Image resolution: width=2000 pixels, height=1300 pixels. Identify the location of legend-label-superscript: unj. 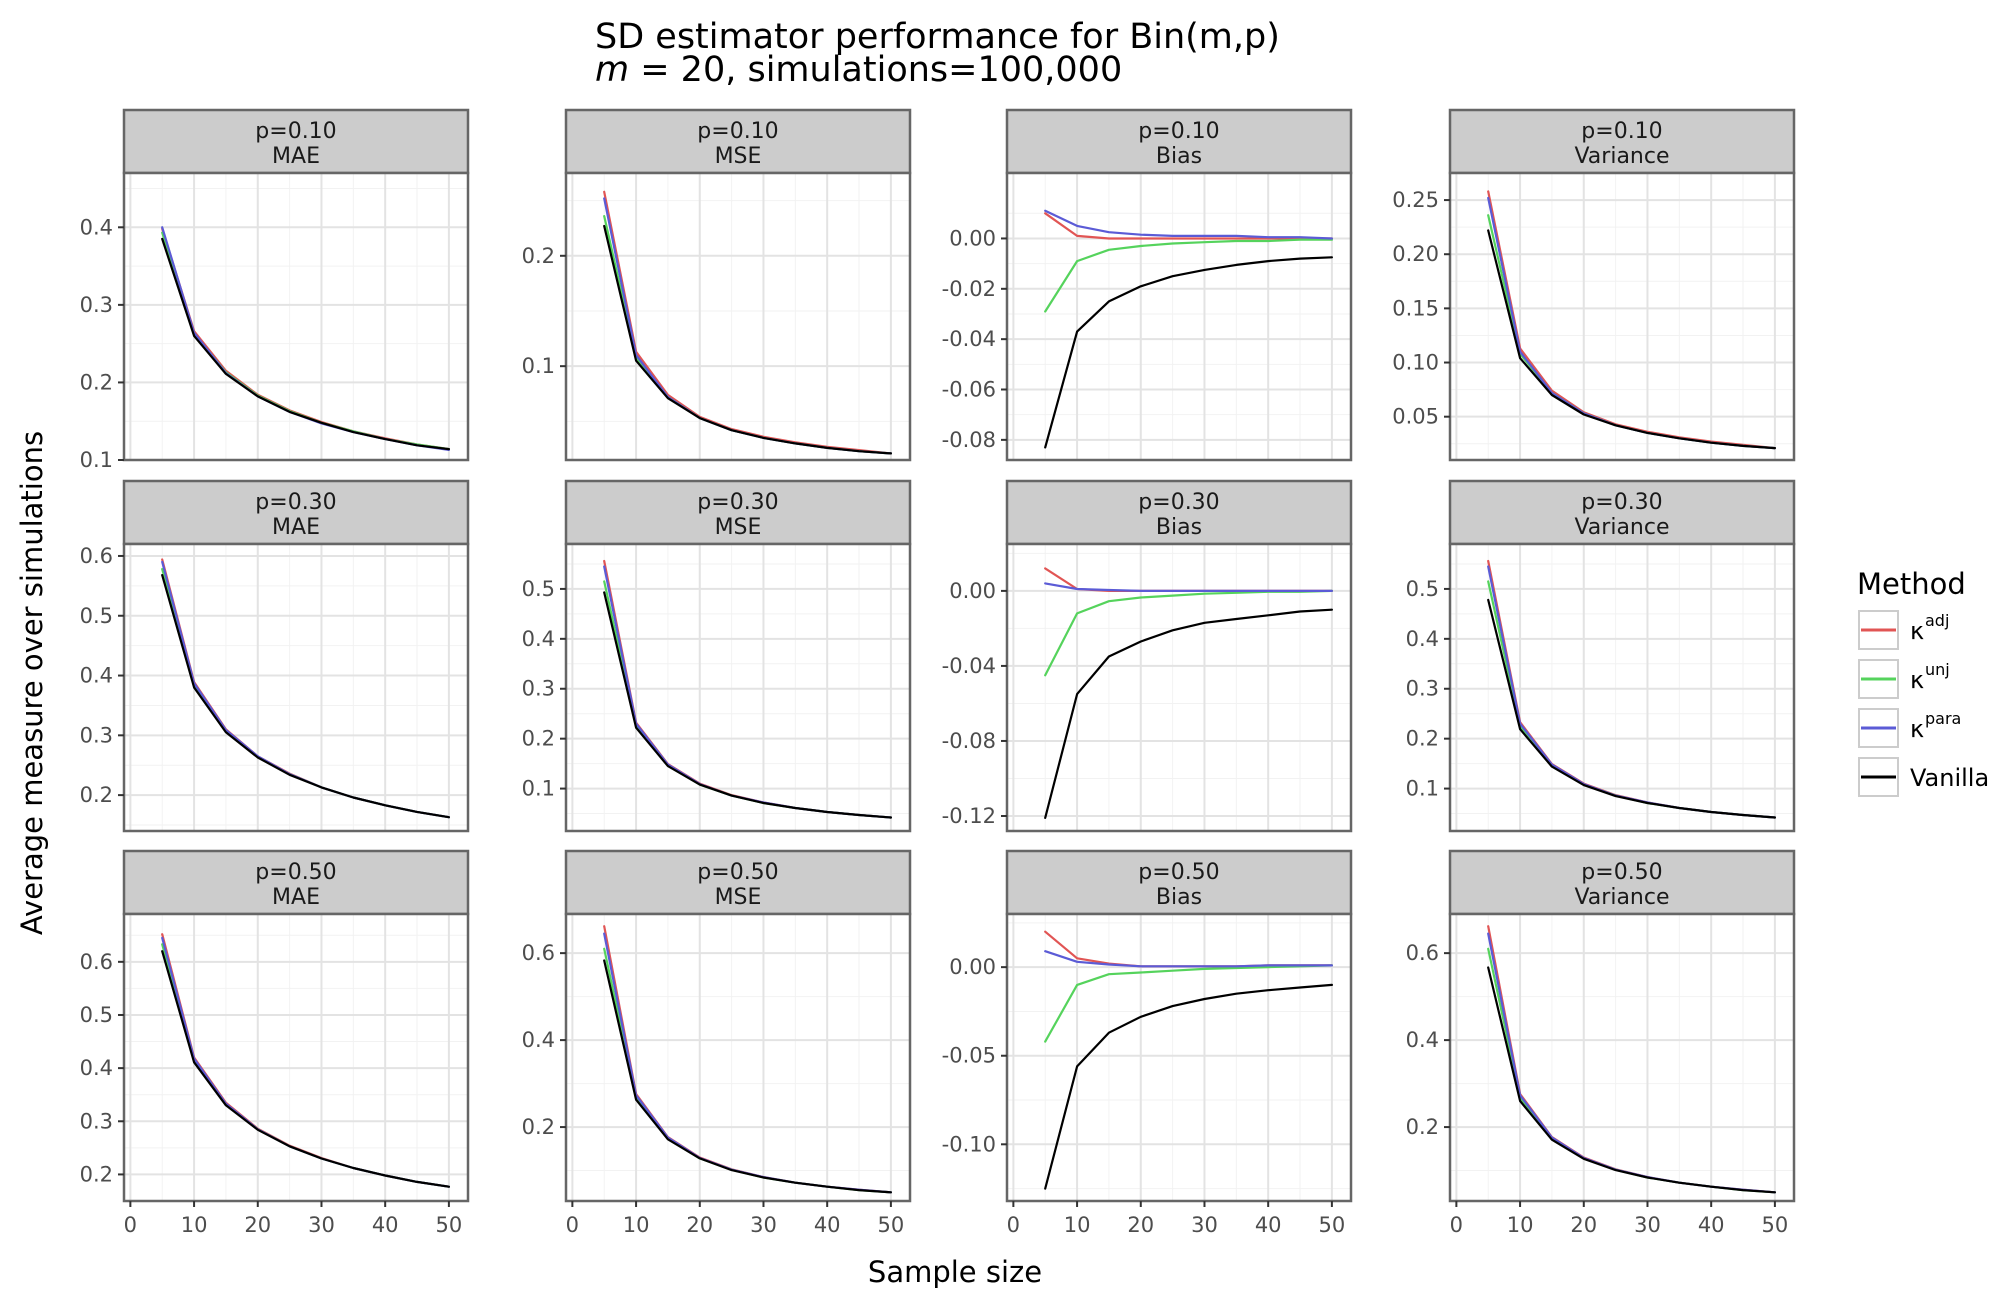
(1937, 669).